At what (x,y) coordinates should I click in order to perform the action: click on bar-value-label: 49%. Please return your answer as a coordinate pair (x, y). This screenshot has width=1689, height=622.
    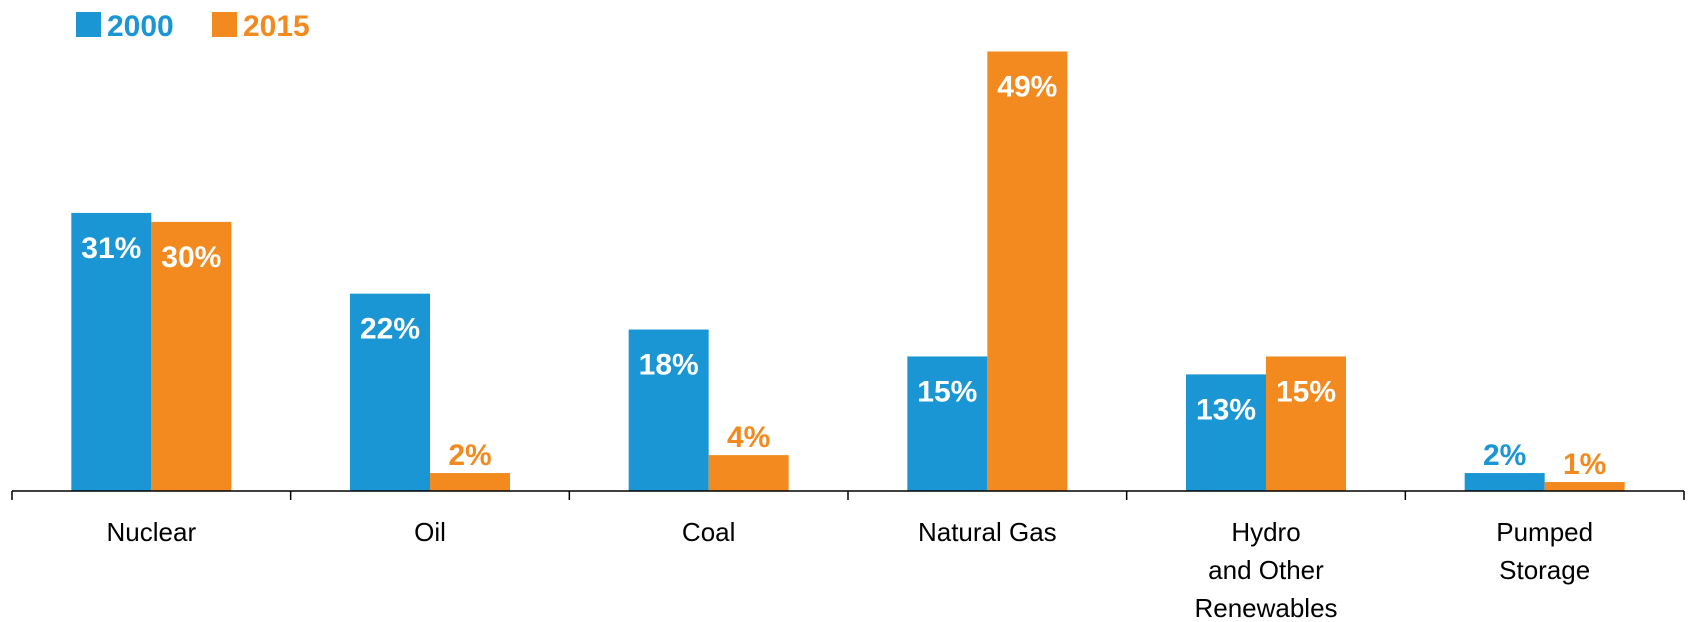
    Looking at the image, I should click on (1027, 86).